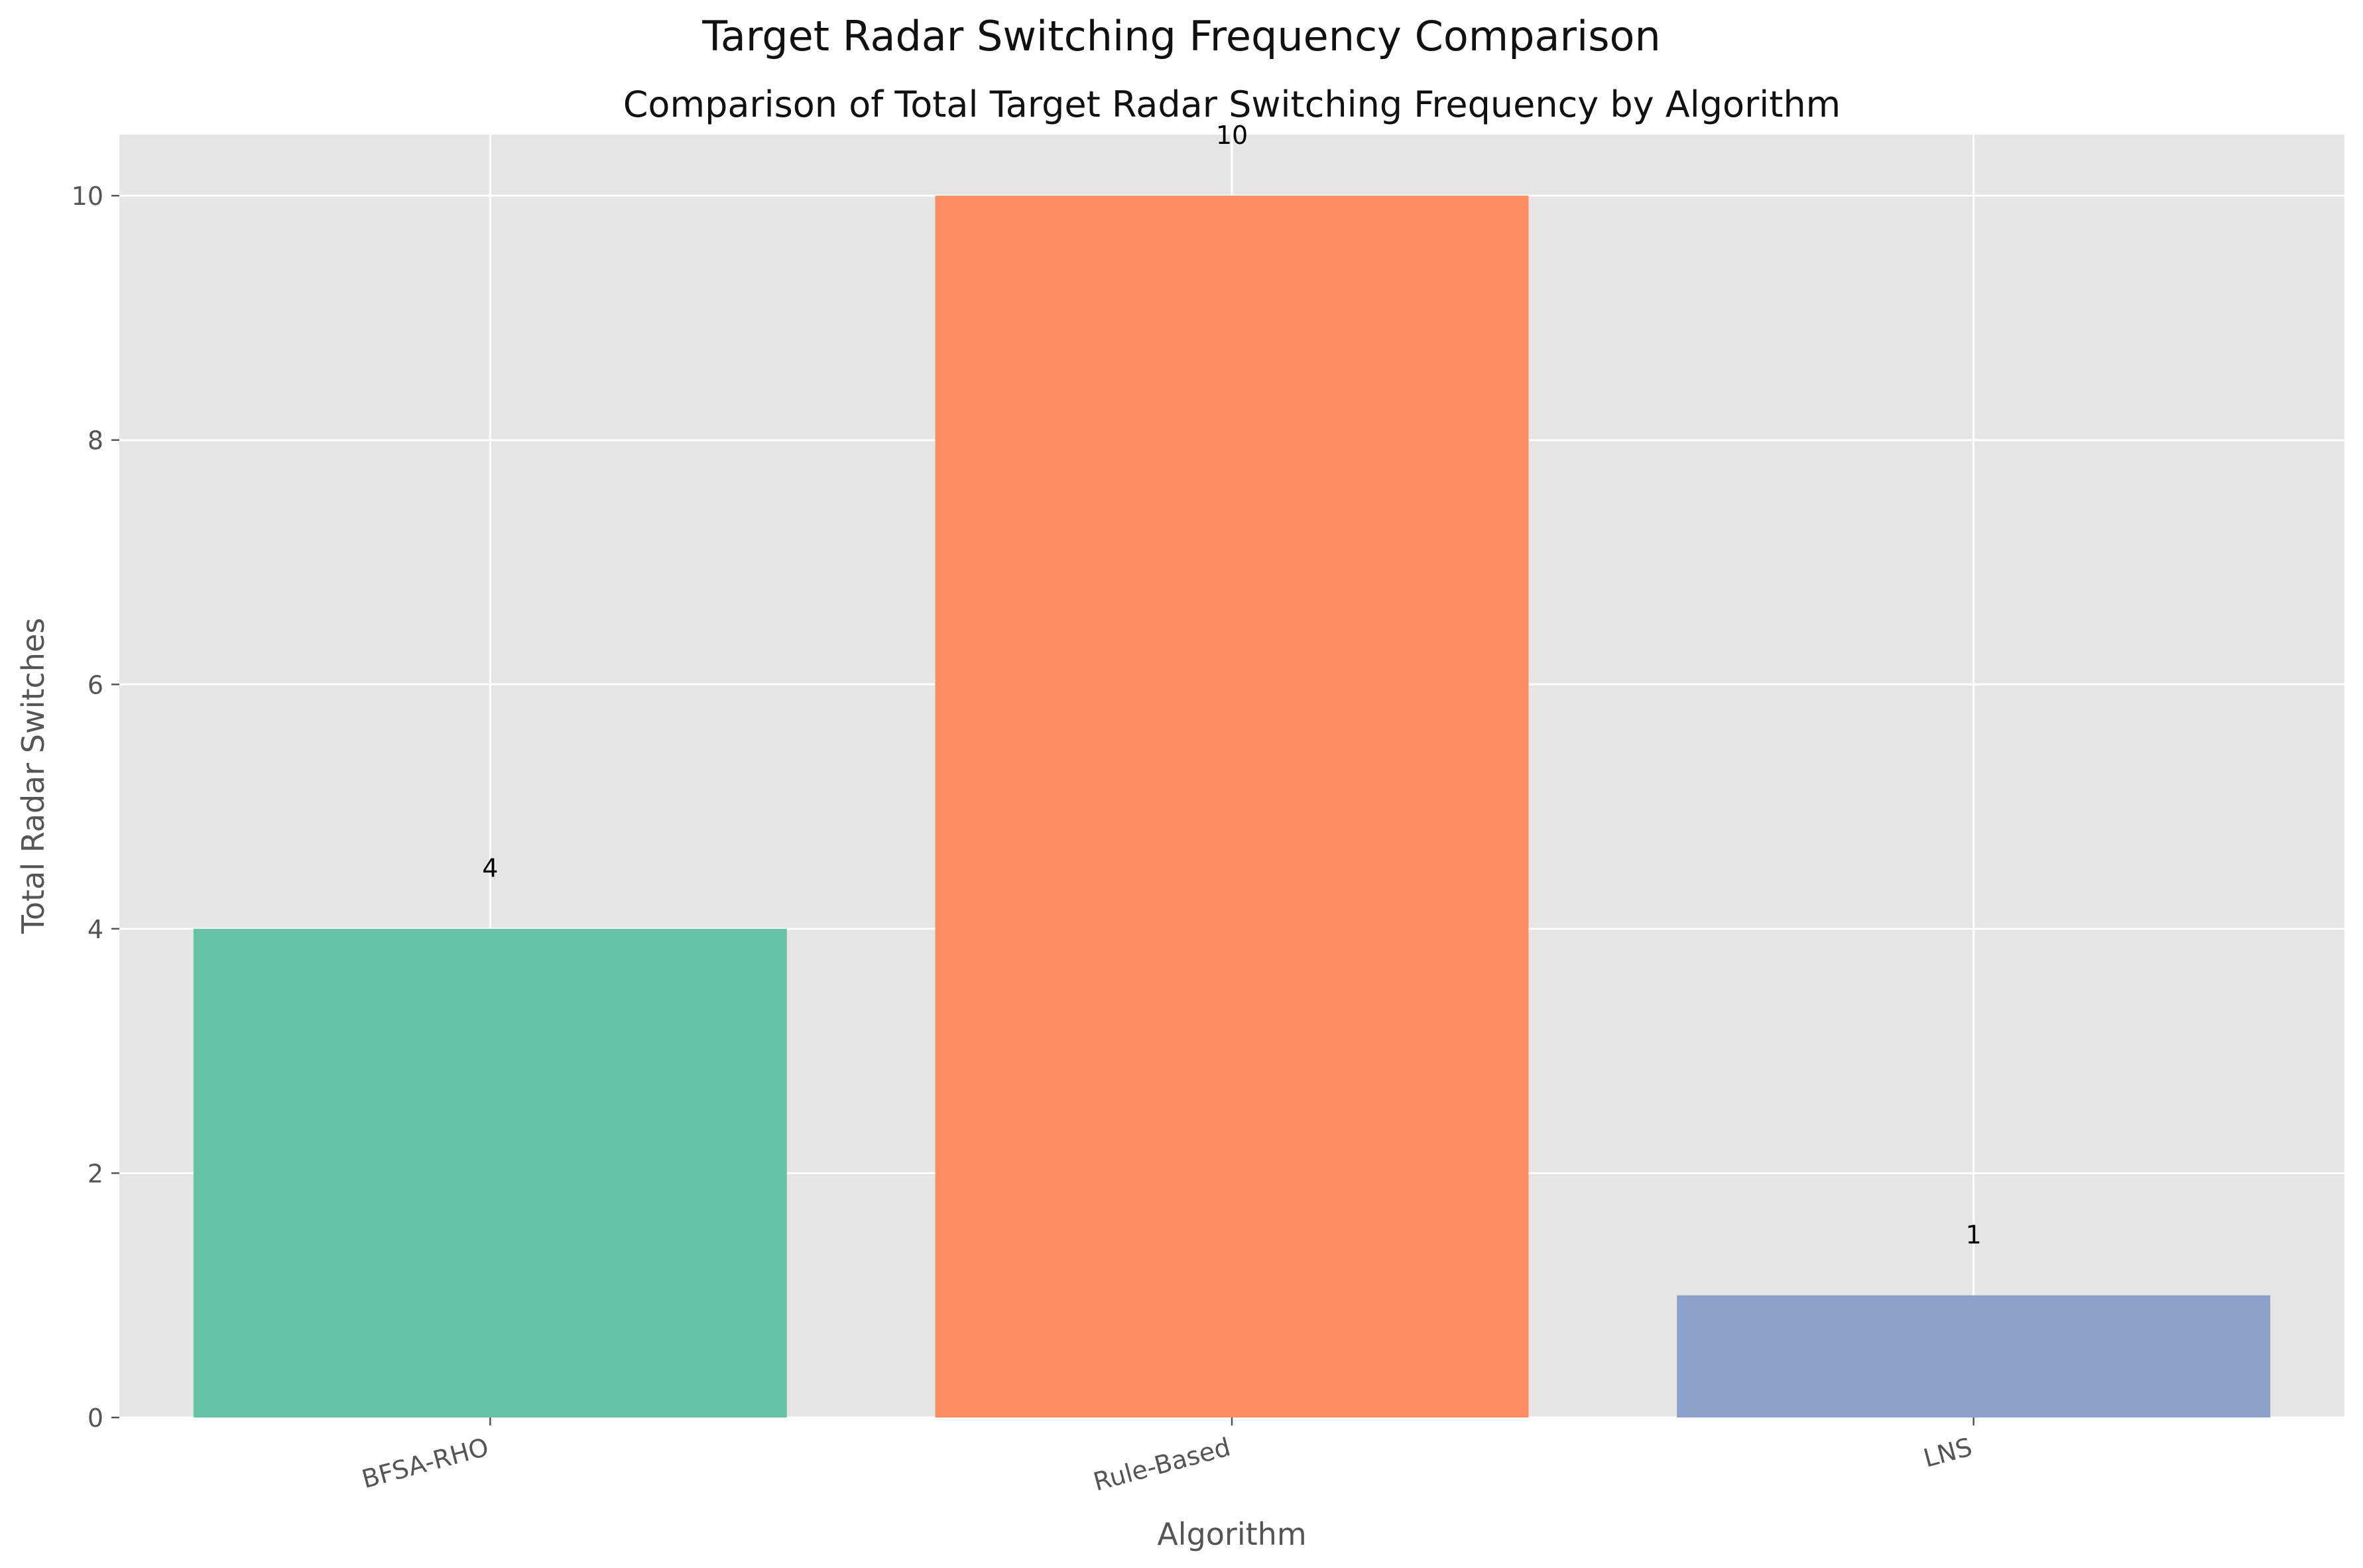  Describe the element at coordinates (96, 684) in the screenshot. I see `y-tick-label: 6` at that location.